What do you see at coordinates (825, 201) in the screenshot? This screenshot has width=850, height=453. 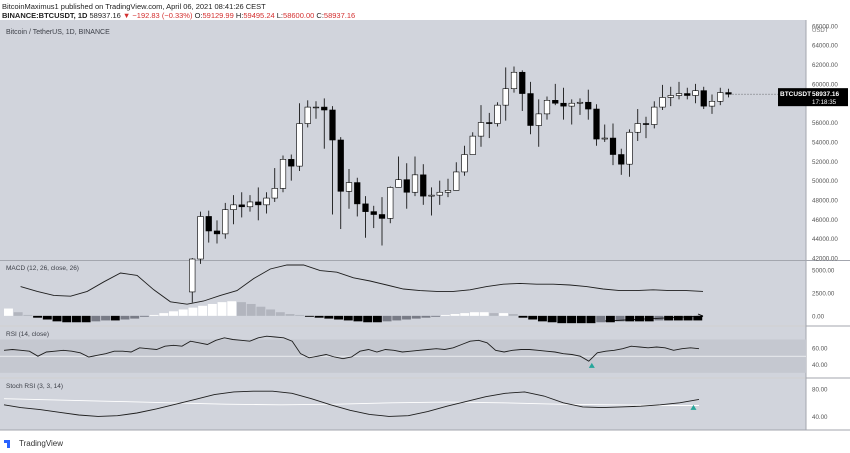 I see `price-tick-label: 48000.00` at bounding box center [825, 201].